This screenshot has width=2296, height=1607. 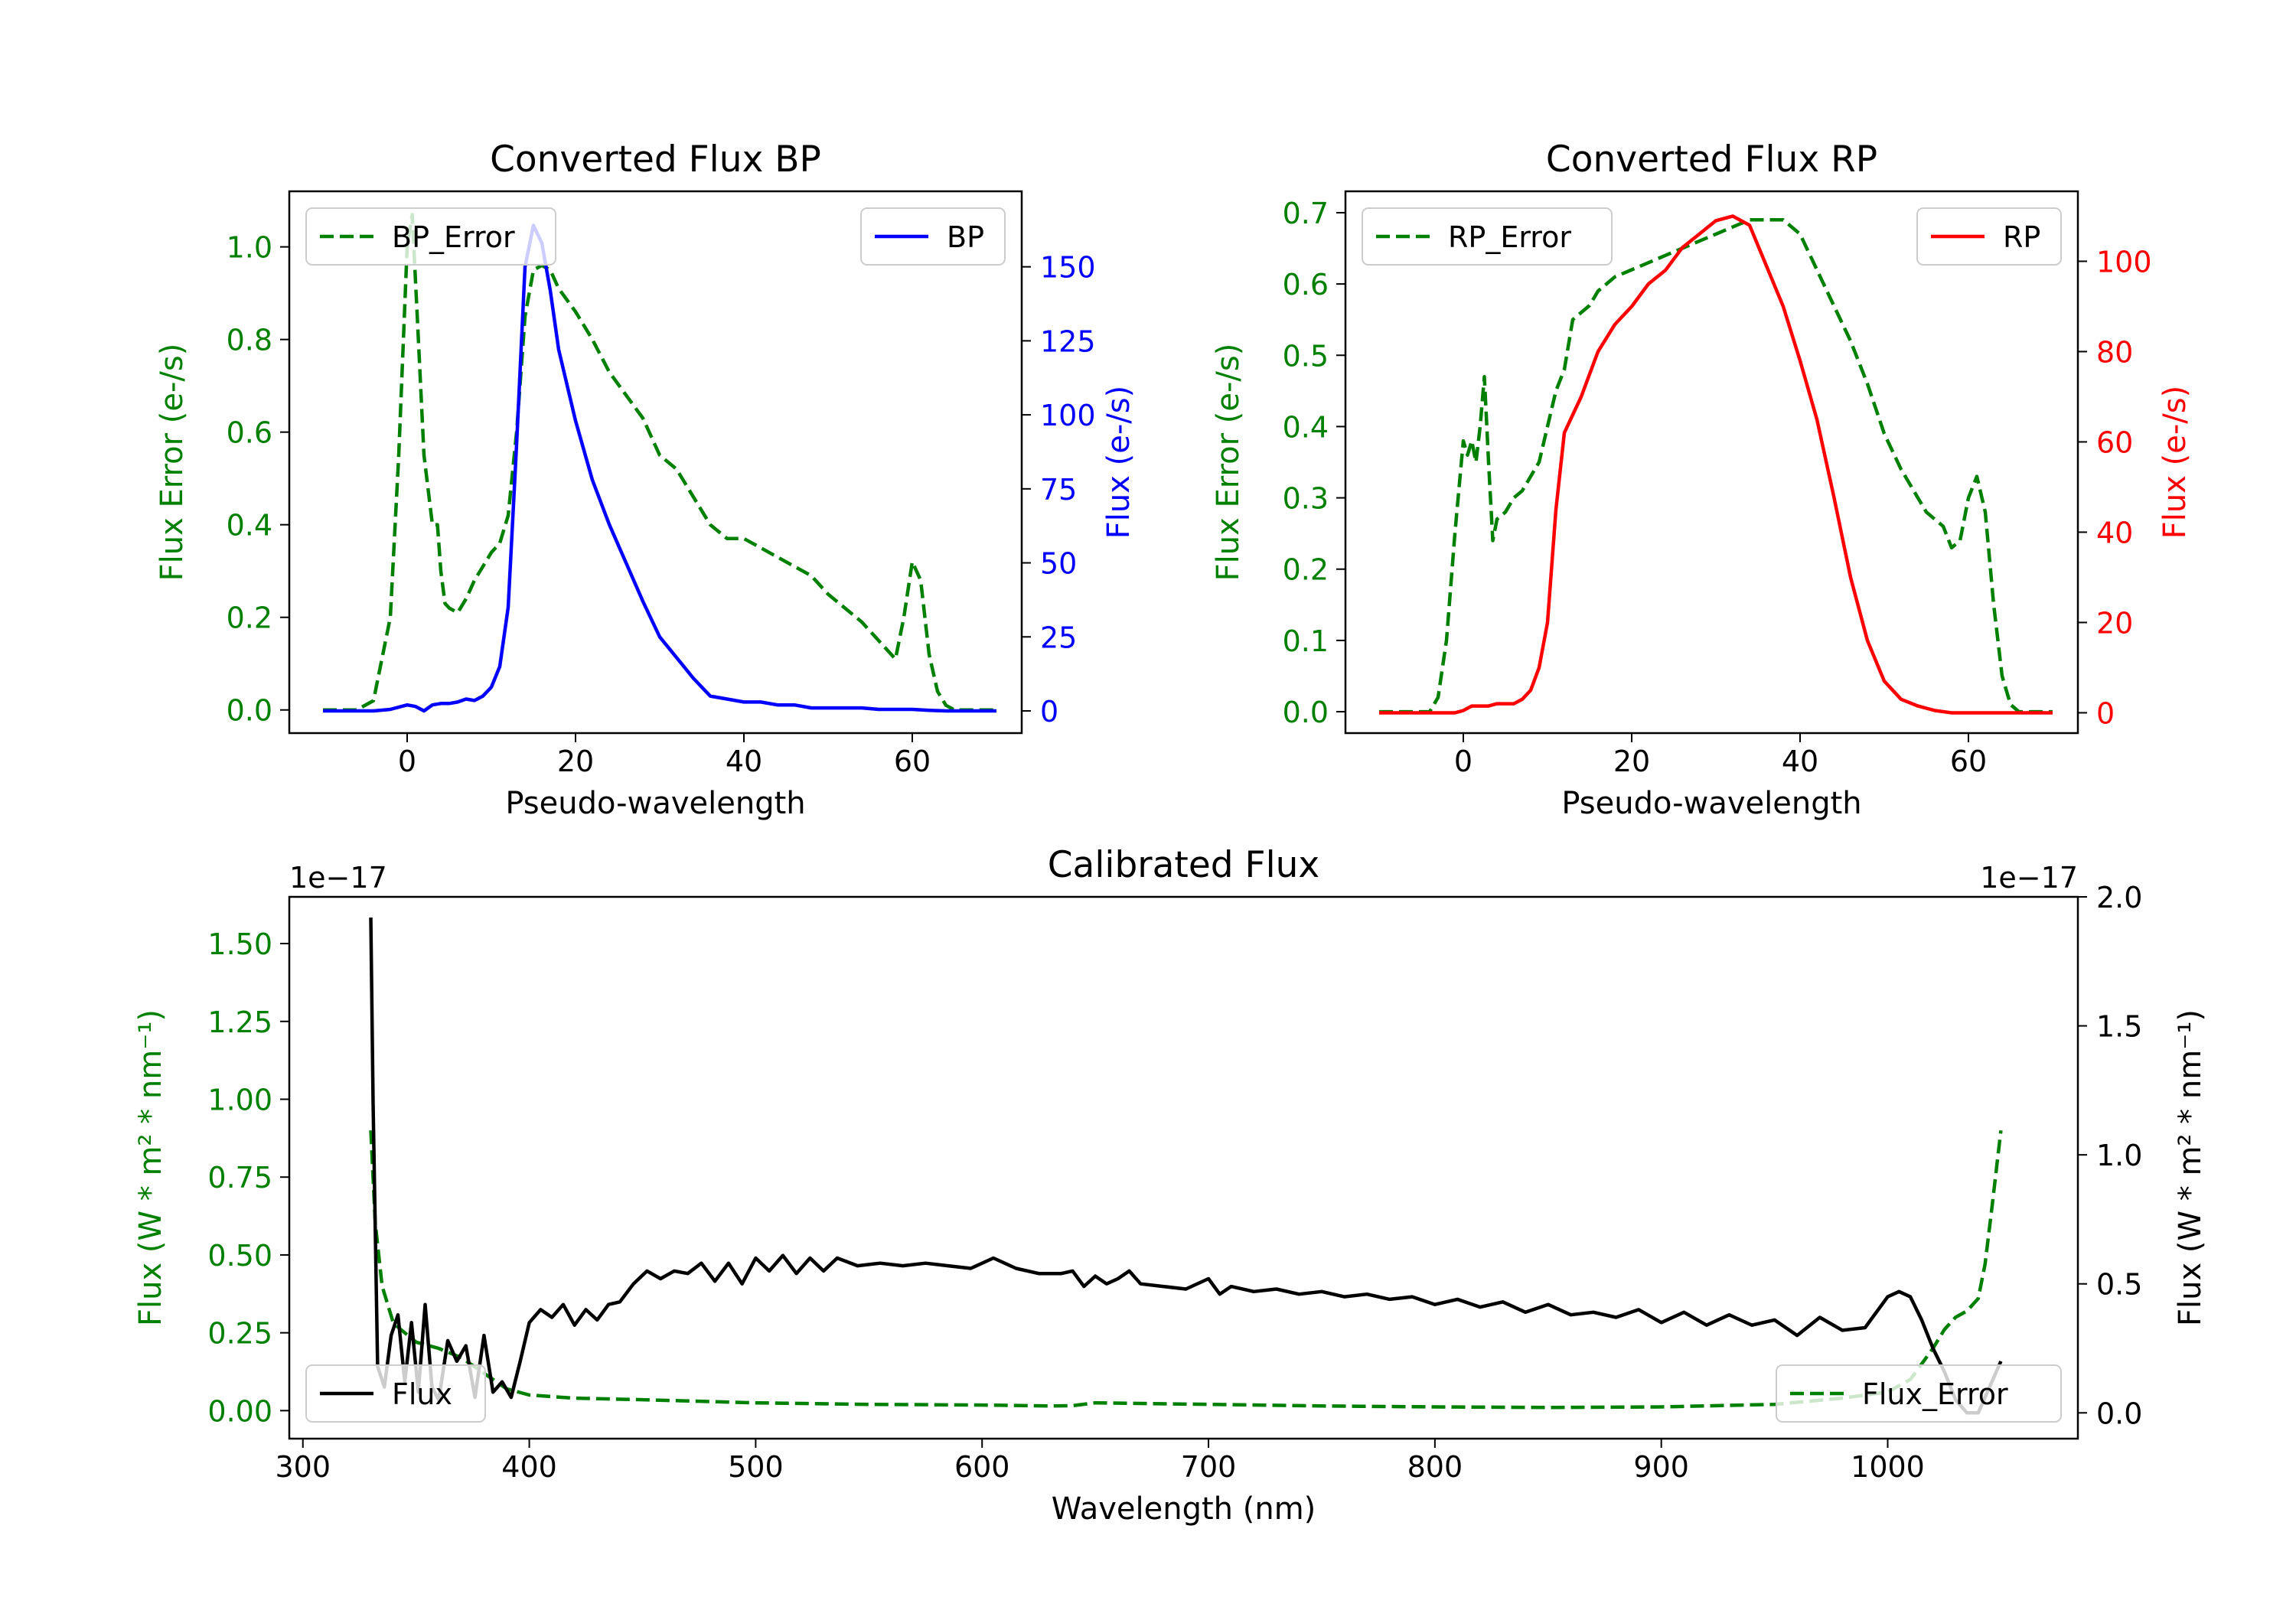 What do you see at coordinates (575, 761) in the screenshot?
I see `bp-x-tick-label: 20` at bounding box center [575, 761].